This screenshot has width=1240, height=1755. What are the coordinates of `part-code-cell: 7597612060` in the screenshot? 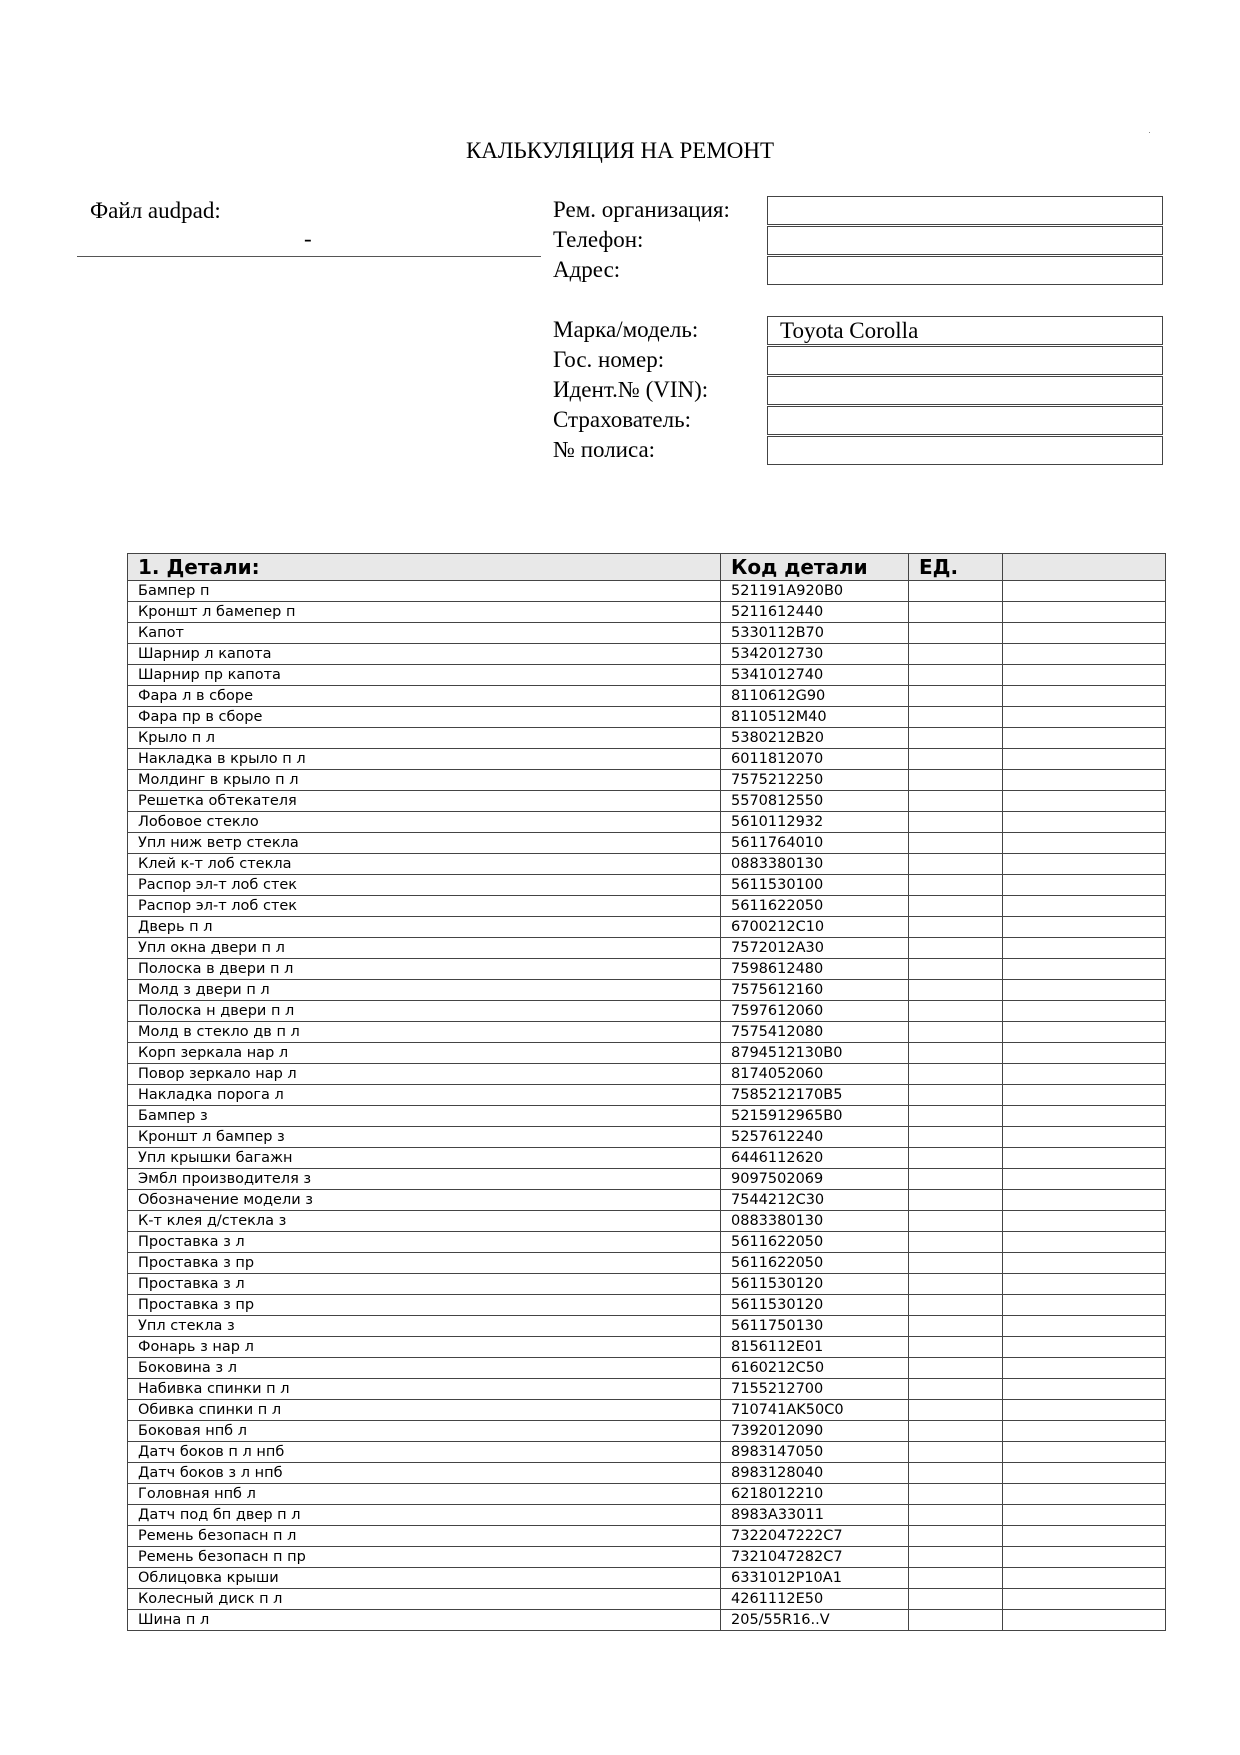 It's located at (814, 1011).